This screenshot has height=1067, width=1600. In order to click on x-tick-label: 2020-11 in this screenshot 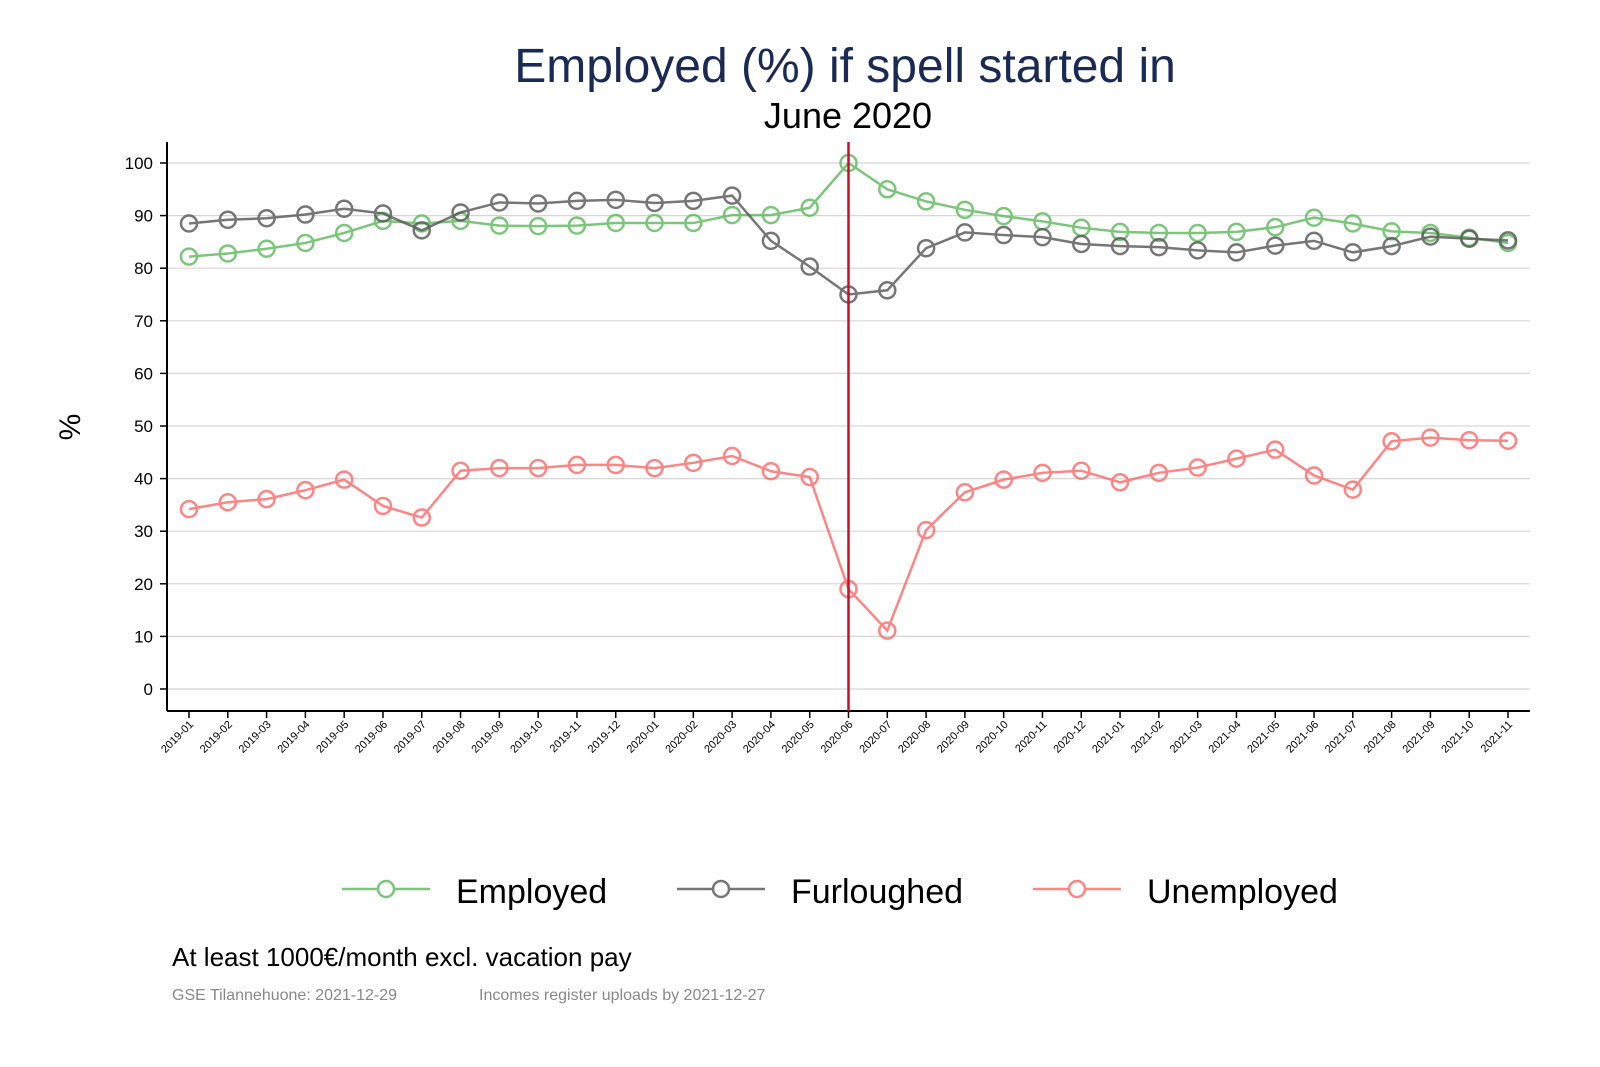, I will do `click(1031, 737)`.